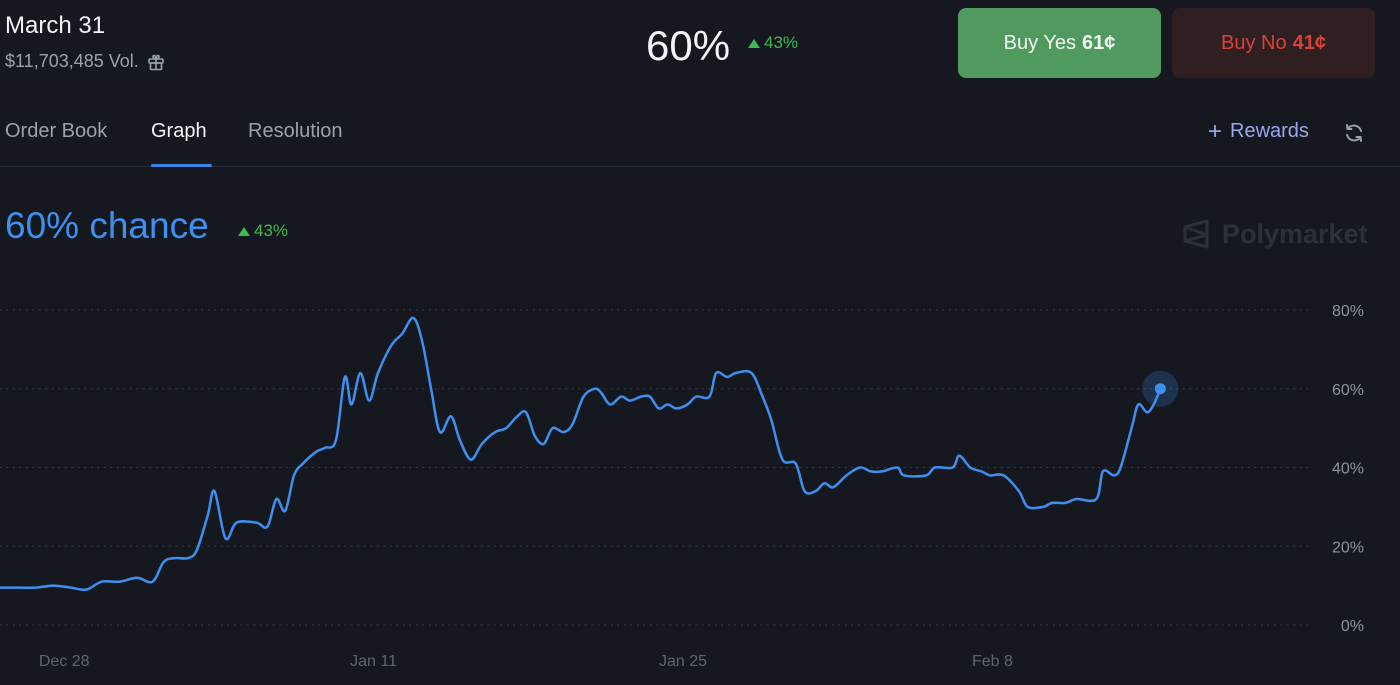  Describe the element at coordinates (1098, 42) in the screenshot. I see `buy-yes-price: 61¢` at that location.